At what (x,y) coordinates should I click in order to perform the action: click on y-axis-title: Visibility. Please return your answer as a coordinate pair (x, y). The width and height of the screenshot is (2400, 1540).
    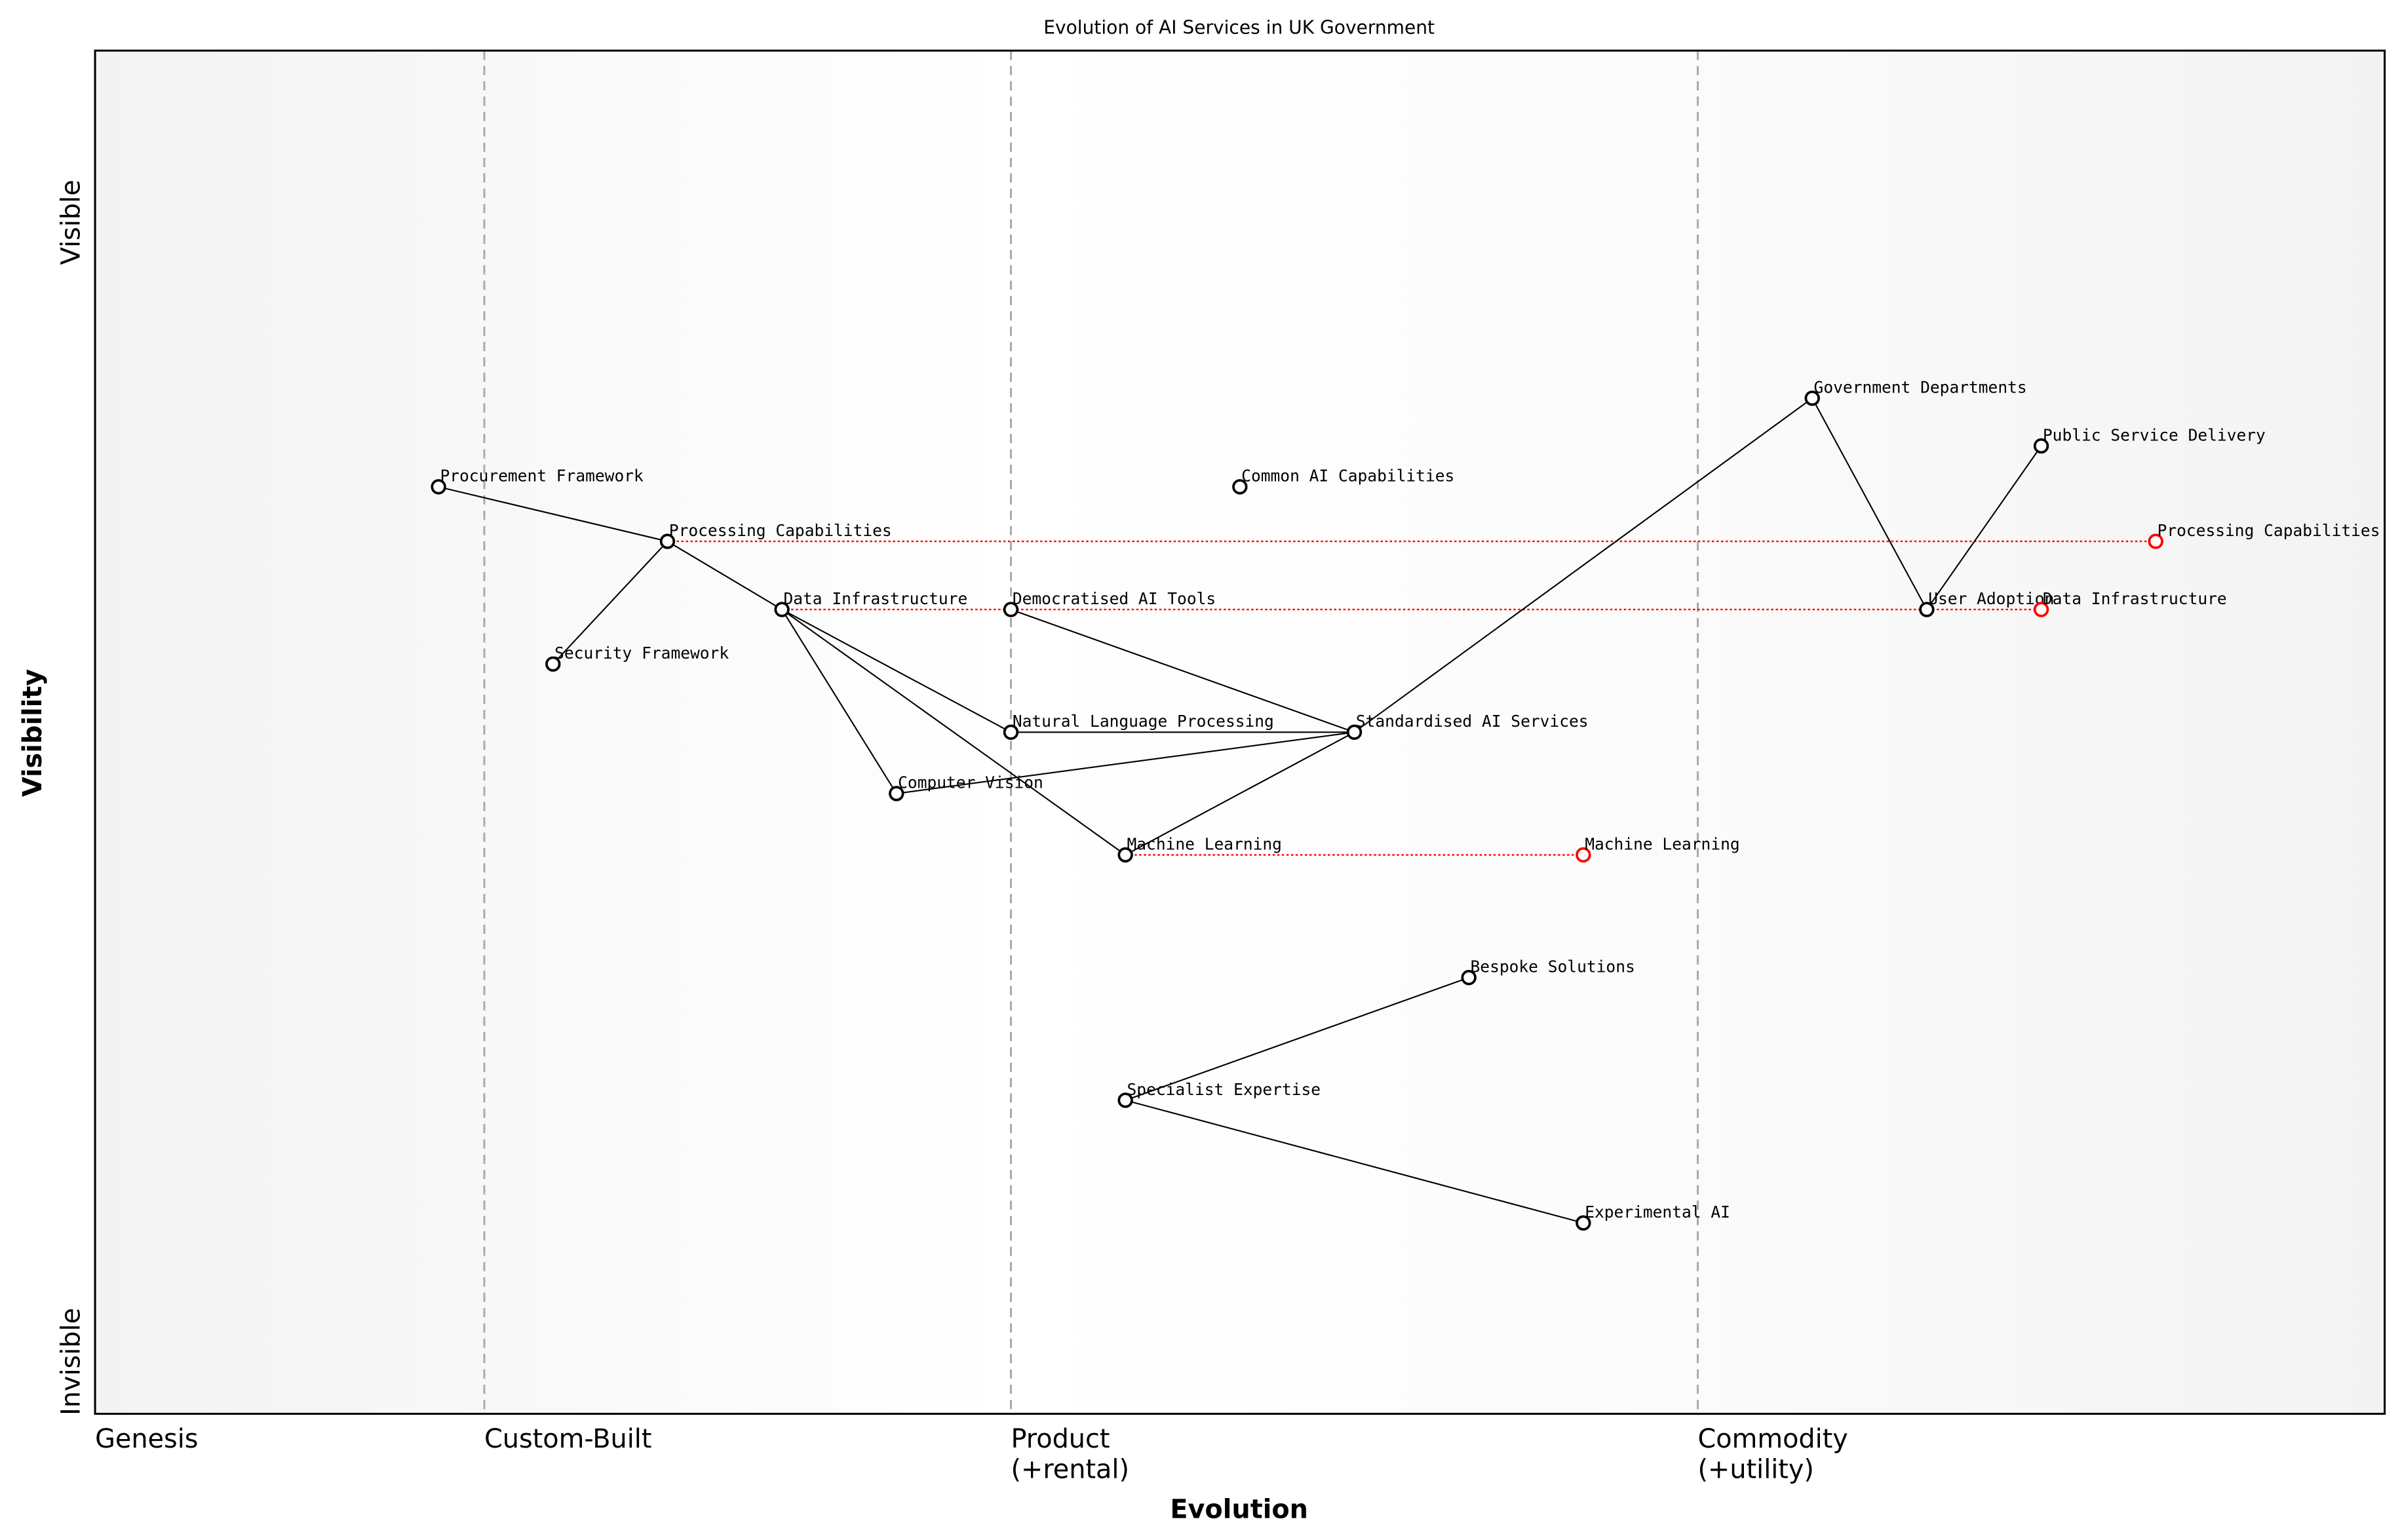
    Looking at the image, I should click on (33, 733).